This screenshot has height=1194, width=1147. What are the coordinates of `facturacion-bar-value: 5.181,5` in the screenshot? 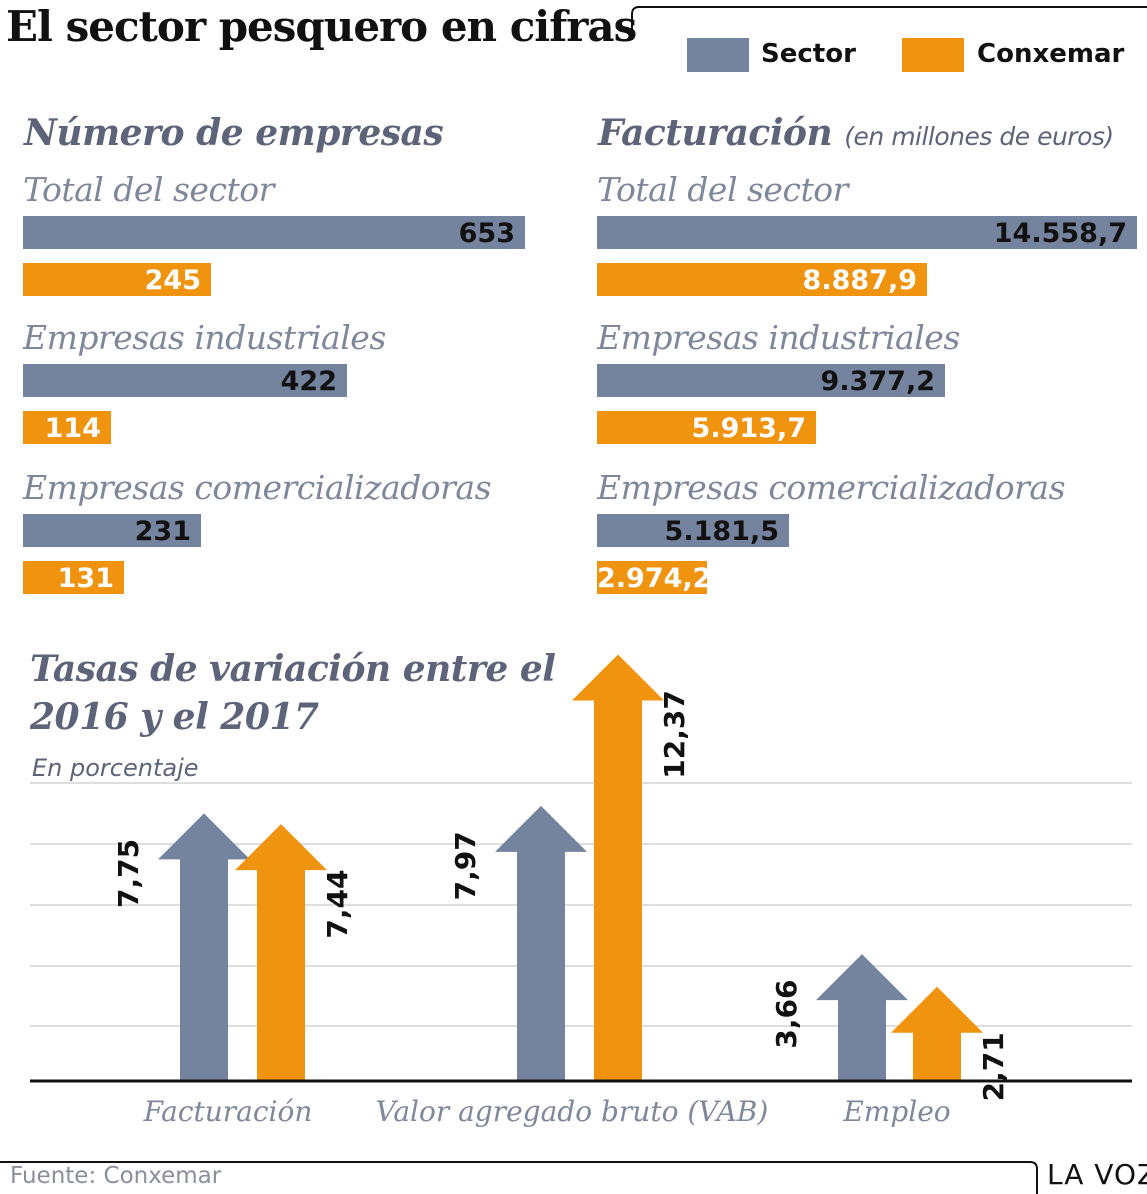 It's located at (721, 531).